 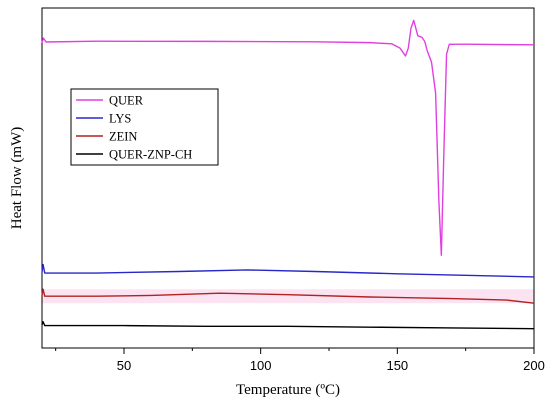 I want to click on x-tick-label: 50, so click(x=124, y=365).